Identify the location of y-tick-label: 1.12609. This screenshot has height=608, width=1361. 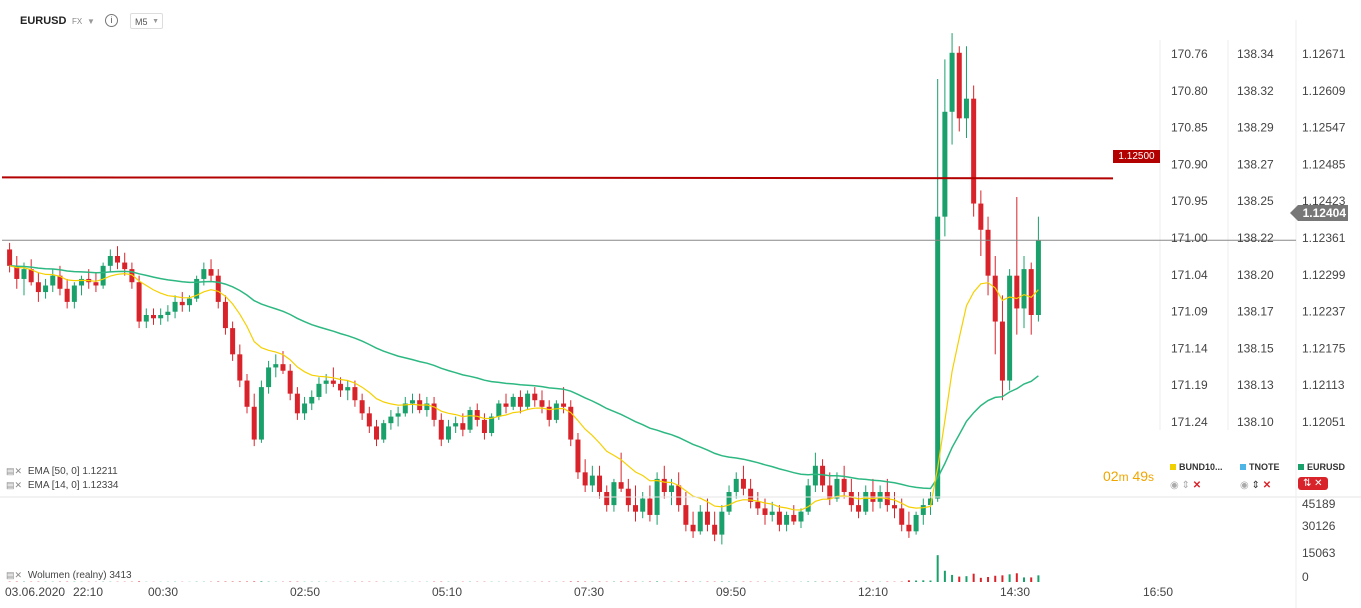
(1324, 91).